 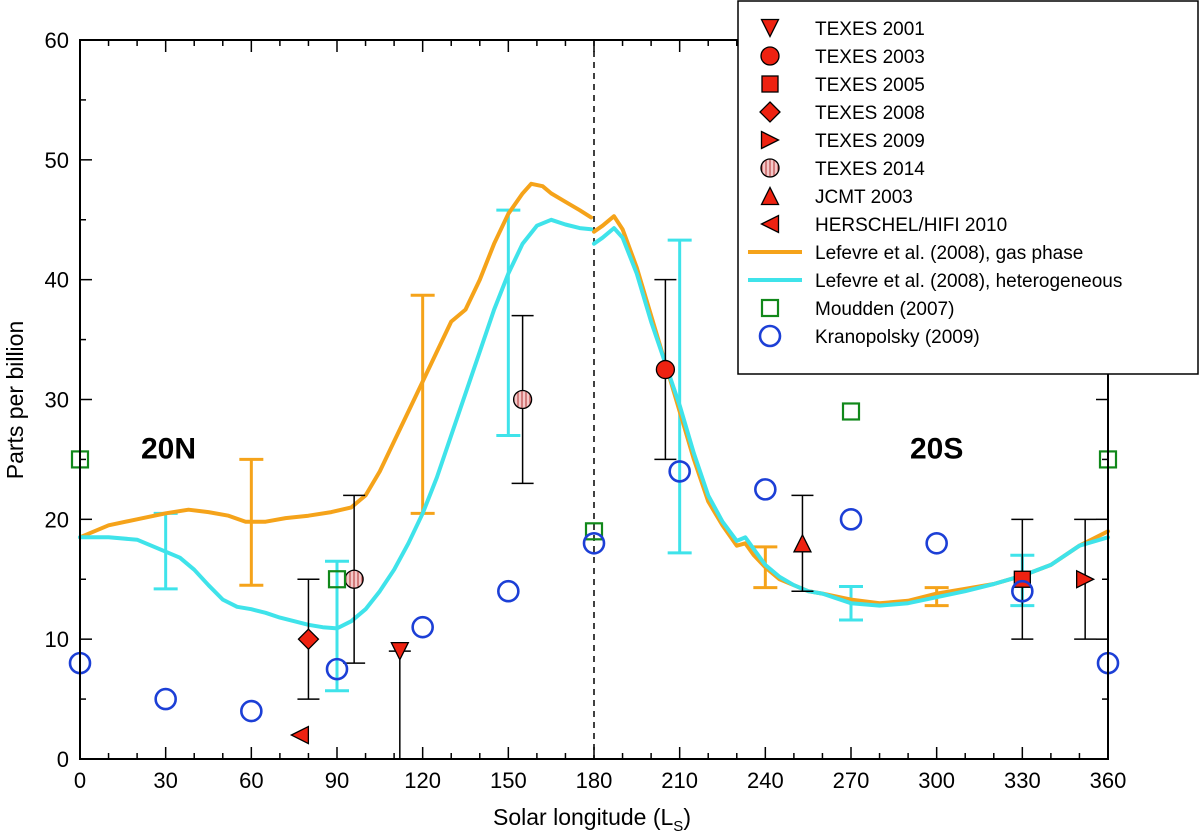 I want to click on legend-item-texes-2005: TEXES 2005, so click(x=843, y=85).